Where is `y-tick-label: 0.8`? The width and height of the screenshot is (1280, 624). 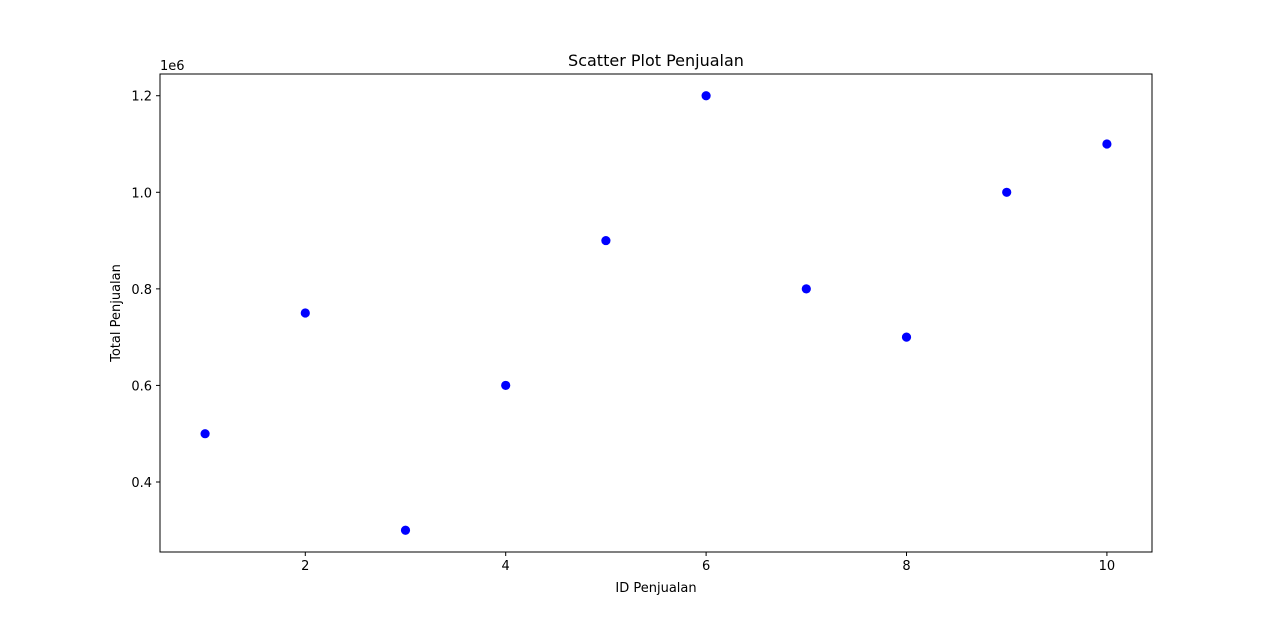
y-tick-label: 0.8 is located at coordinates (141, 290).